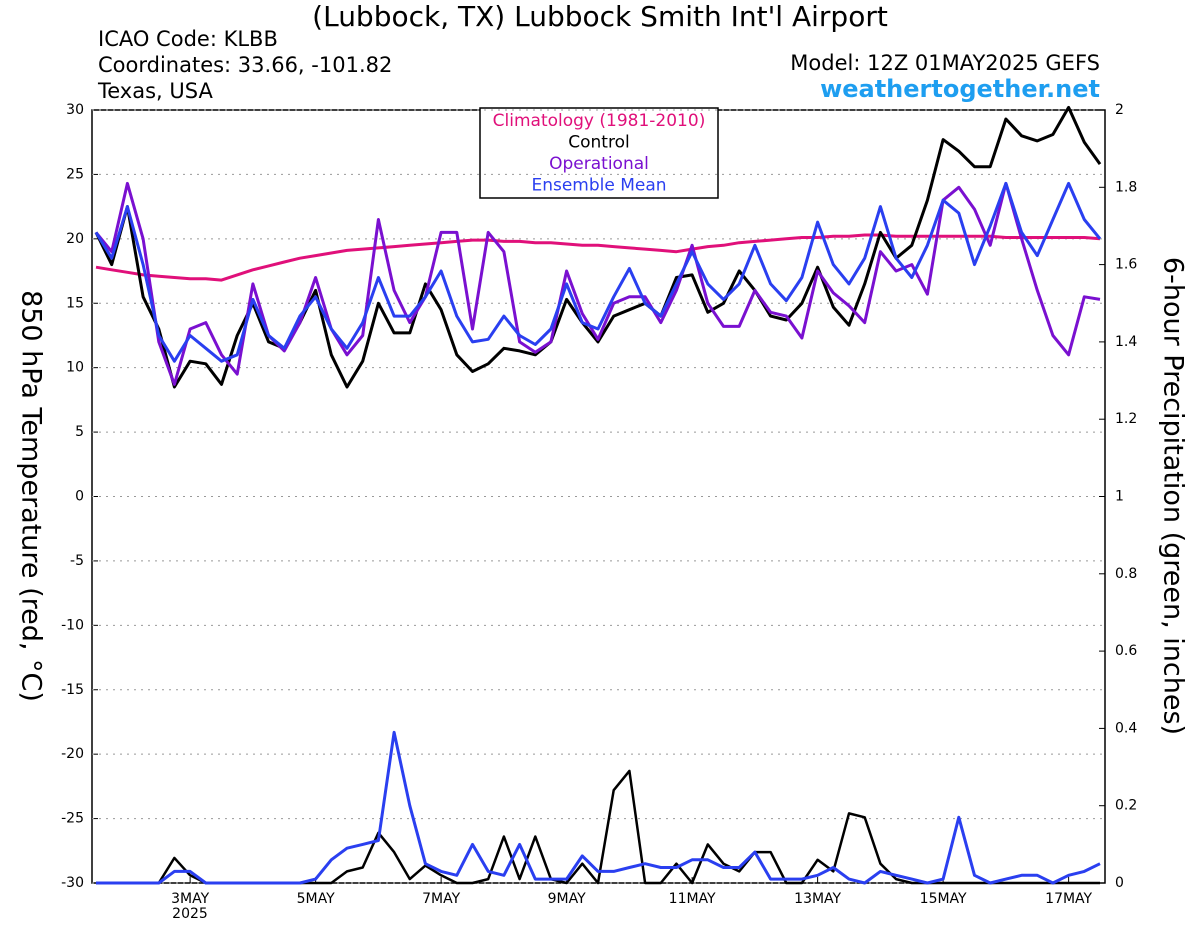 The image size is (1200, 927). Describe the element at coordinates (75, 110) in the screenshot. I see `y-tick-label: 30` at that location.